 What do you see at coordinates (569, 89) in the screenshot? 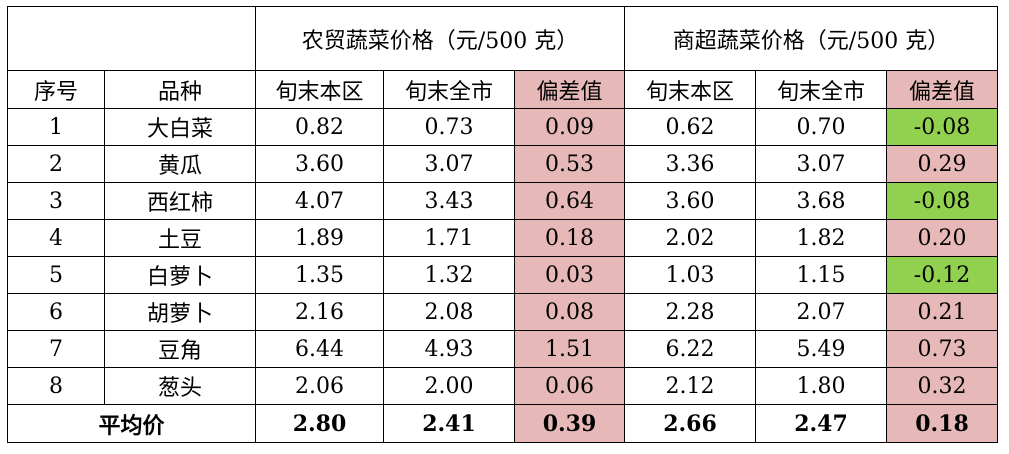
I see `header-market-diff: 偏差值` at bounding box center [569, 89].